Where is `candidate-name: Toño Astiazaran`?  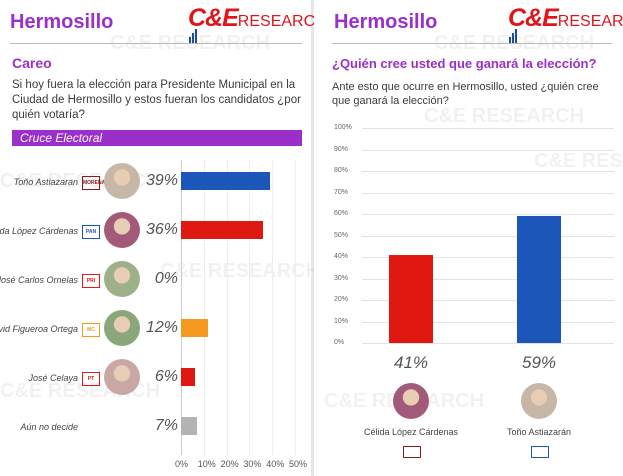
candidate-name: Toño Astiazaran is located at coordinates (45, 182).